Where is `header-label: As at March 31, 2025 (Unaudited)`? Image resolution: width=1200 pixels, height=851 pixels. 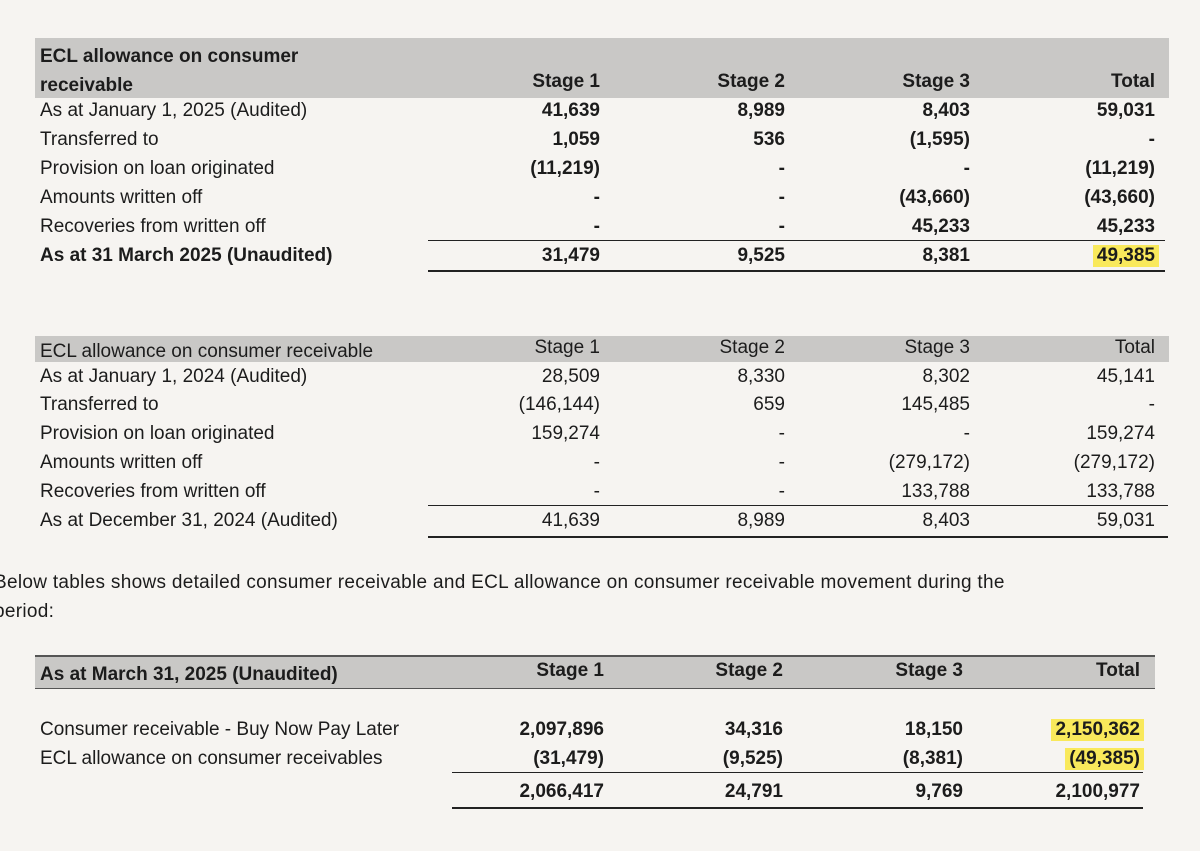 header-label: As at March 31, 2025 (Unaudited) is located at coordinates (189, 674).